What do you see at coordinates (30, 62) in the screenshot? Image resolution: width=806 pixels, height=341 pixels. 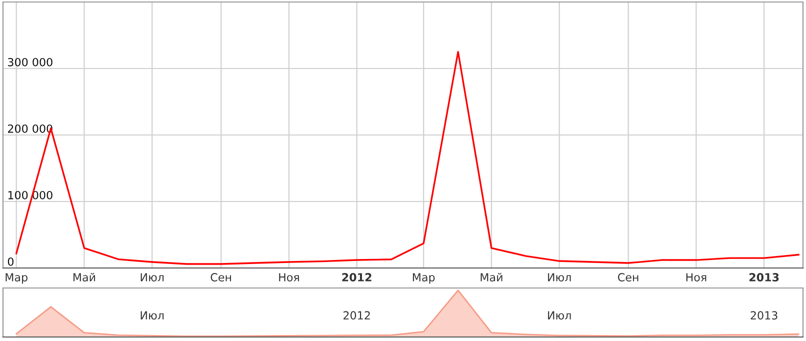 I see `y-tick-label: 300 000` at bounding box center [30, 62].